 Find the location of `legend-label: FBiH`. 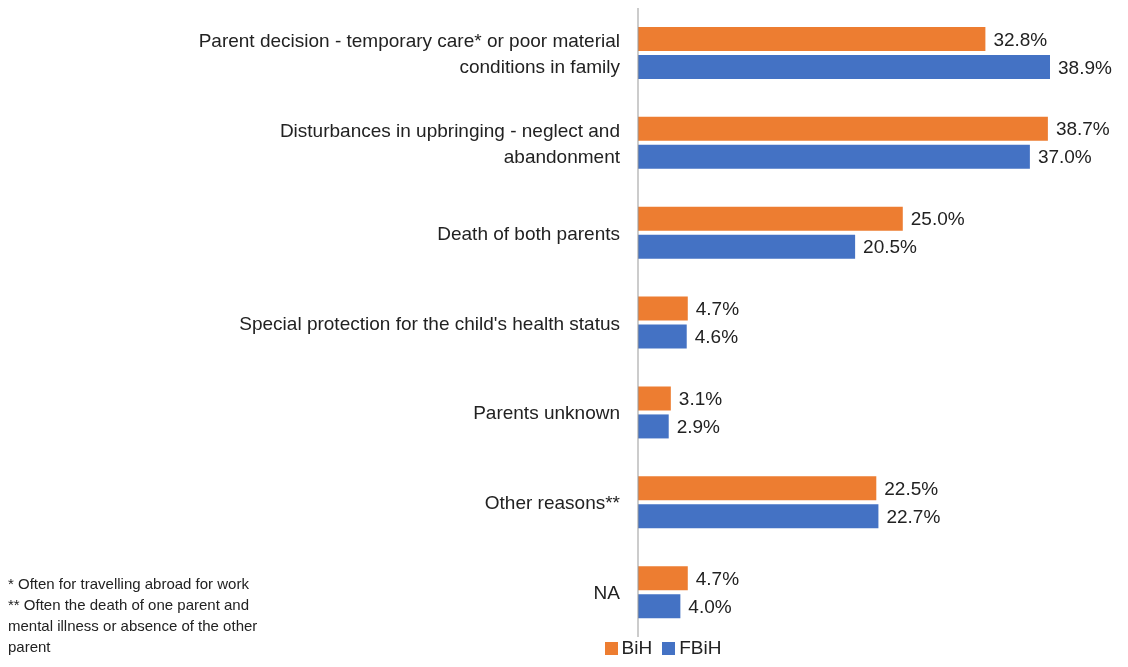

legend-label: FBiH is located at coordinates (700, 647).